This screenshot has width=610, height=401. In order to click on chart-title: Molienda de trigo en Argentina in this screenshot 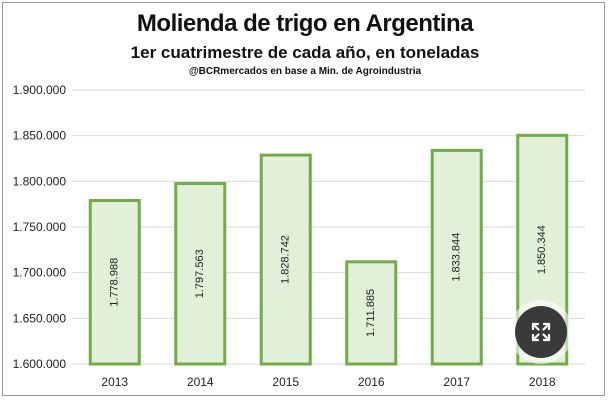, I will do `click(305, 23)`.